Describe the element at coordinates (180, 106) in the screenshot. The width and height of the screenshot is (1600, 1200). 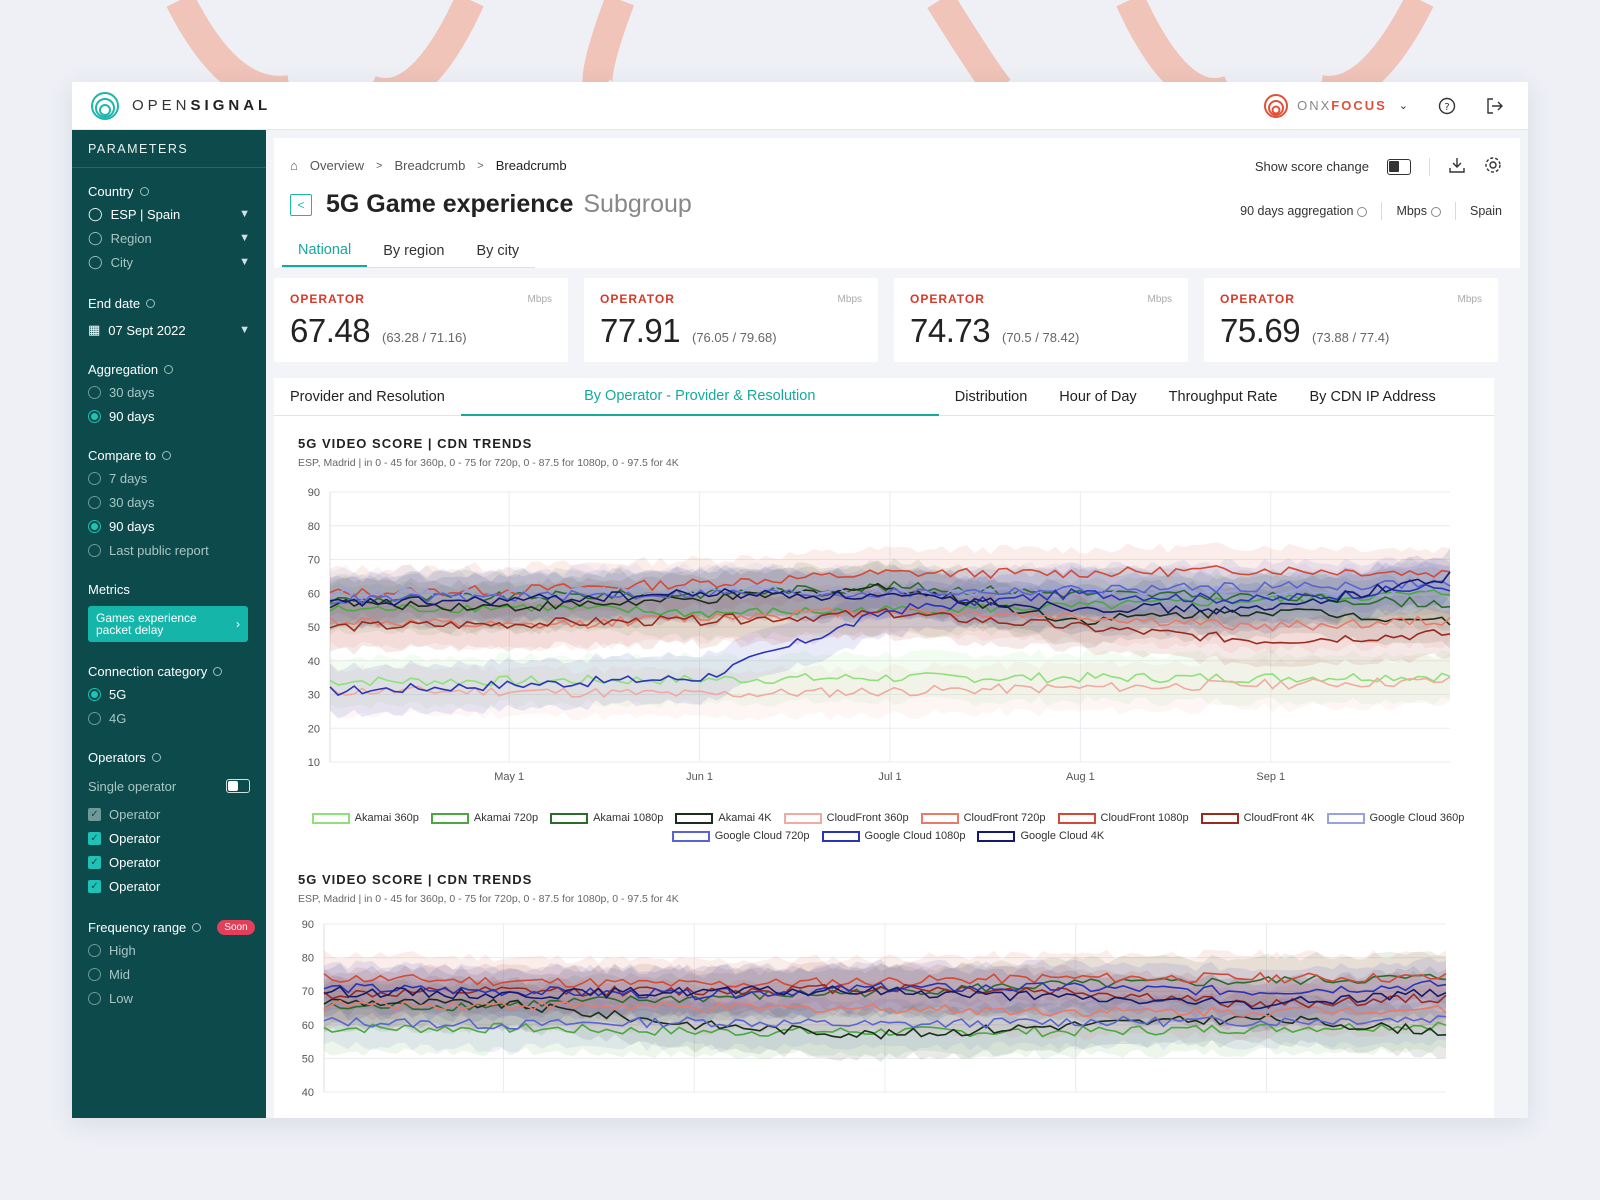
I see `brand-logo: OPENSIGNAL` at that location.